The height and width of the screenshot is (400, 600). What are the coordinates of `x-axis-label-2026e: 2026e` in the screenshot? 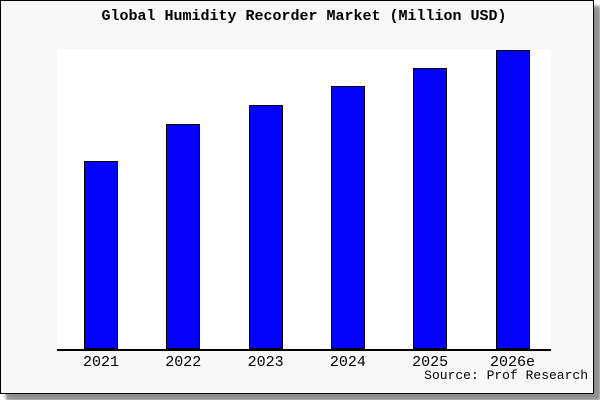 It's located at (512, 362).